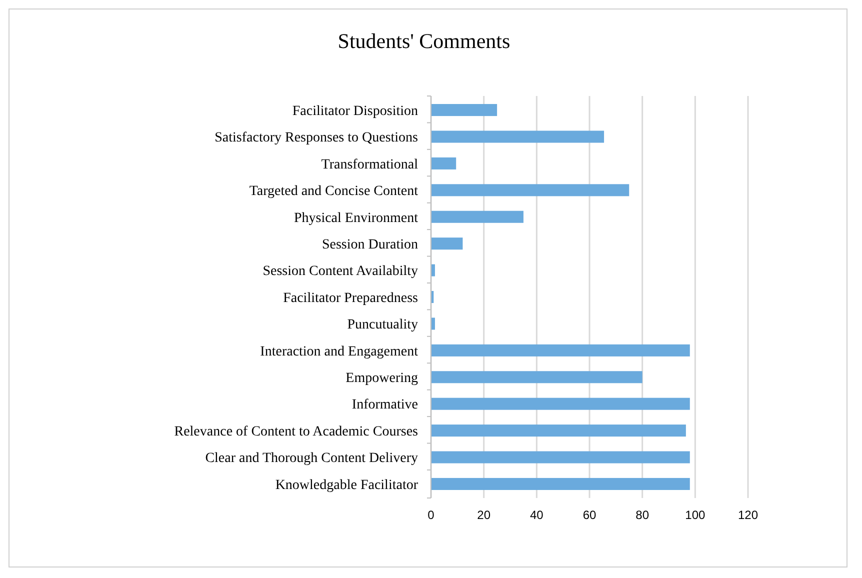 This screenshot has height=578, width=862. What do you see at coordinates (748, 515) in the screenshot?
I see `x-tick-label: 120` at bounding box center [748, 515].